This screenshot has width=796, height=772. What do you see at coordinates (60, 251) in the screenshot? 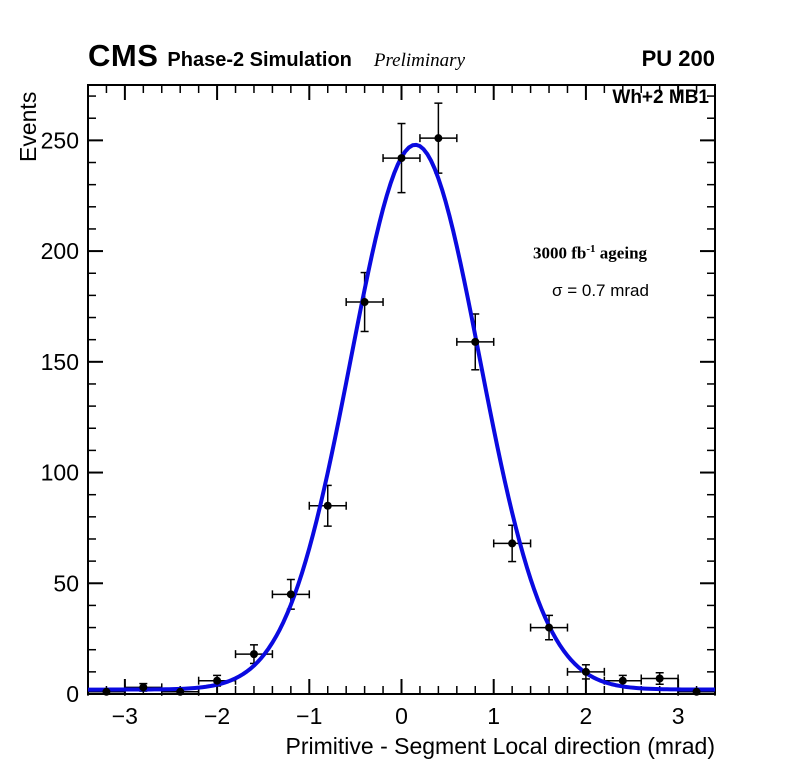
I see `svg-text: 200` at bounding box center [60, 251].